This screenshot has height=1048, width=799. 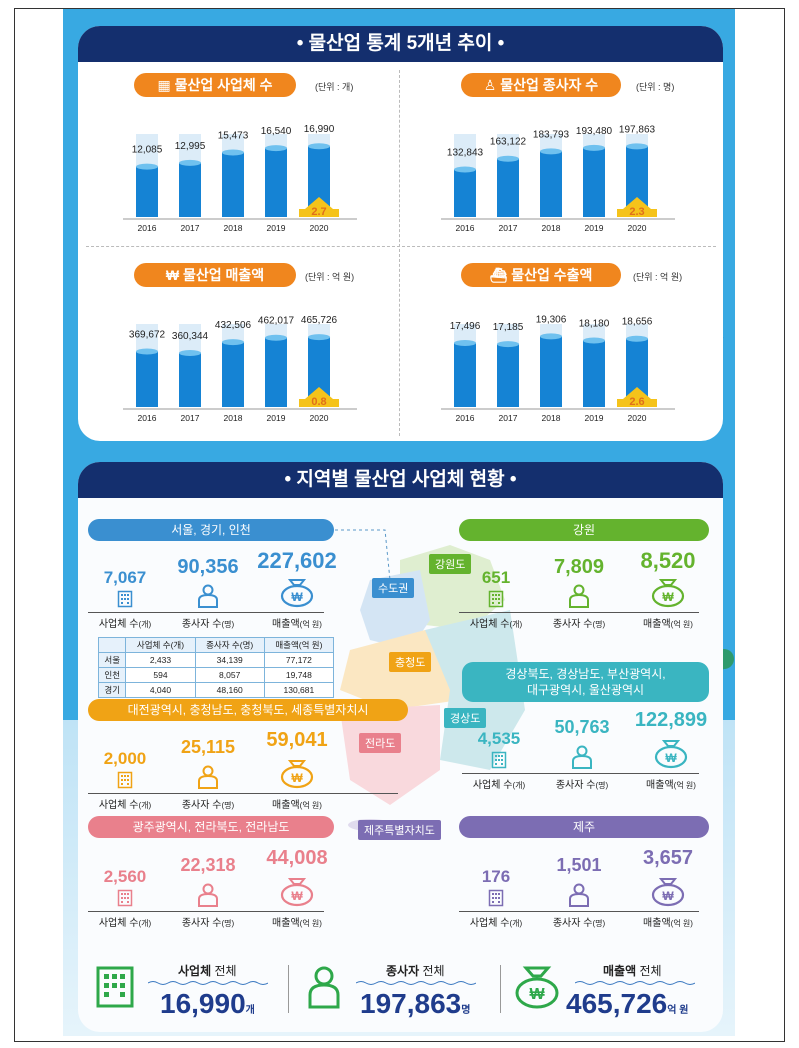 What do you see at coordinates (496, 577) in the screenshot?
I see `stat-companies-gangwon: 651` at bounding box center [496, 577].